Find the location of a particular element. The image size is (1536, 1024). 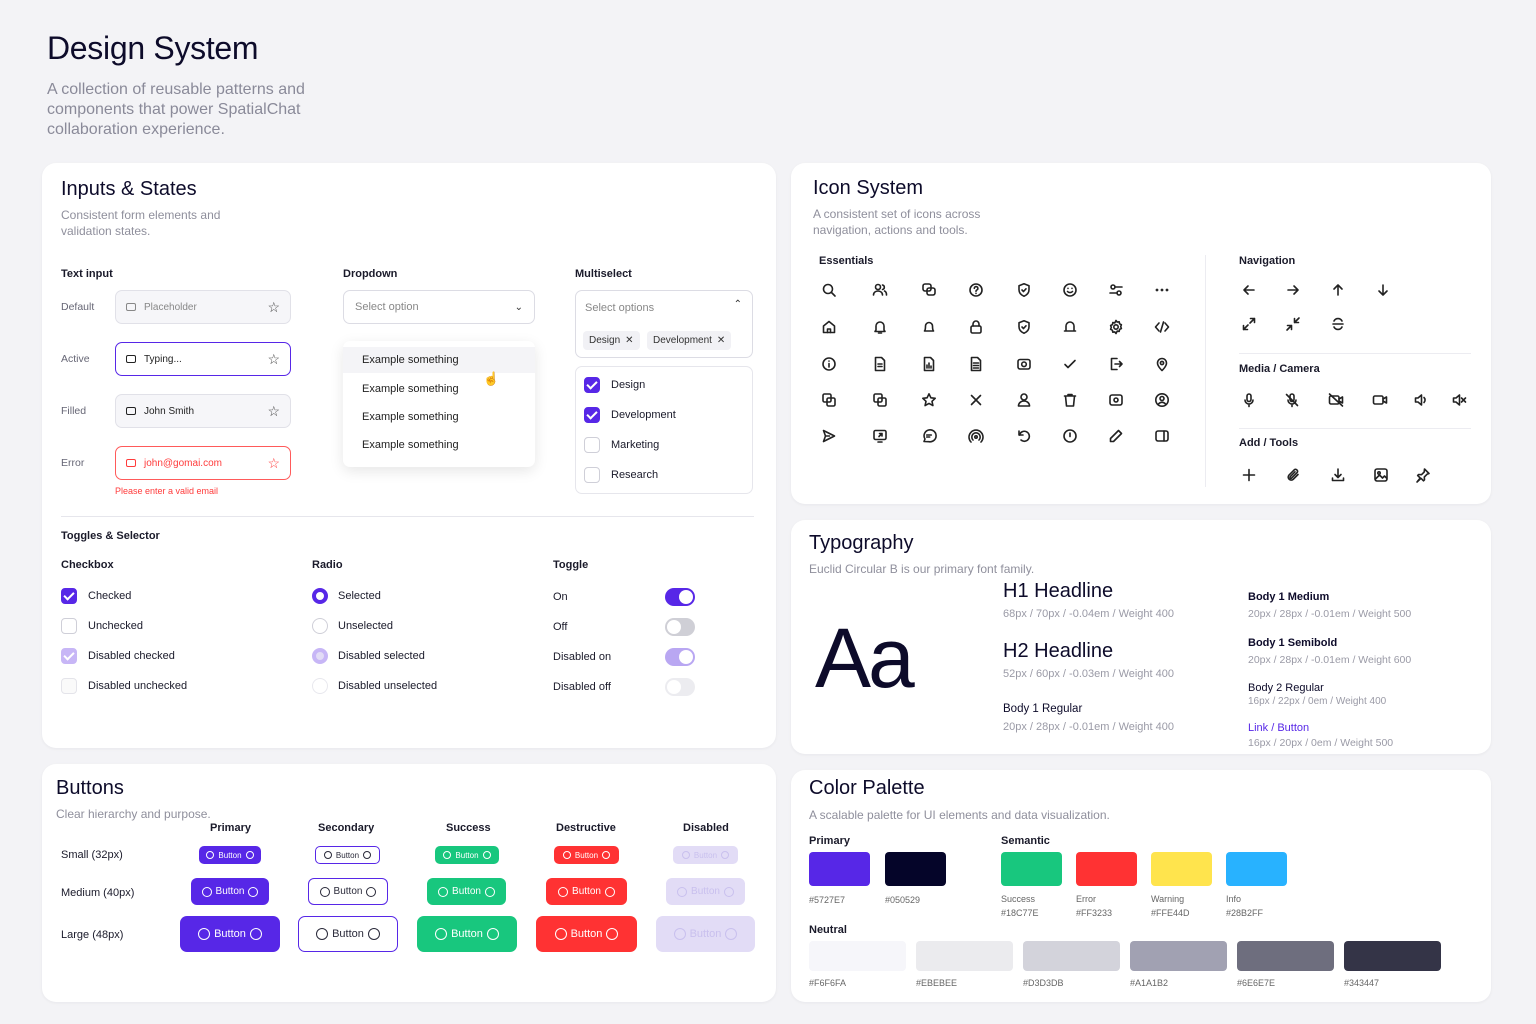

sync-icon is located at coordinates (1338, 324).